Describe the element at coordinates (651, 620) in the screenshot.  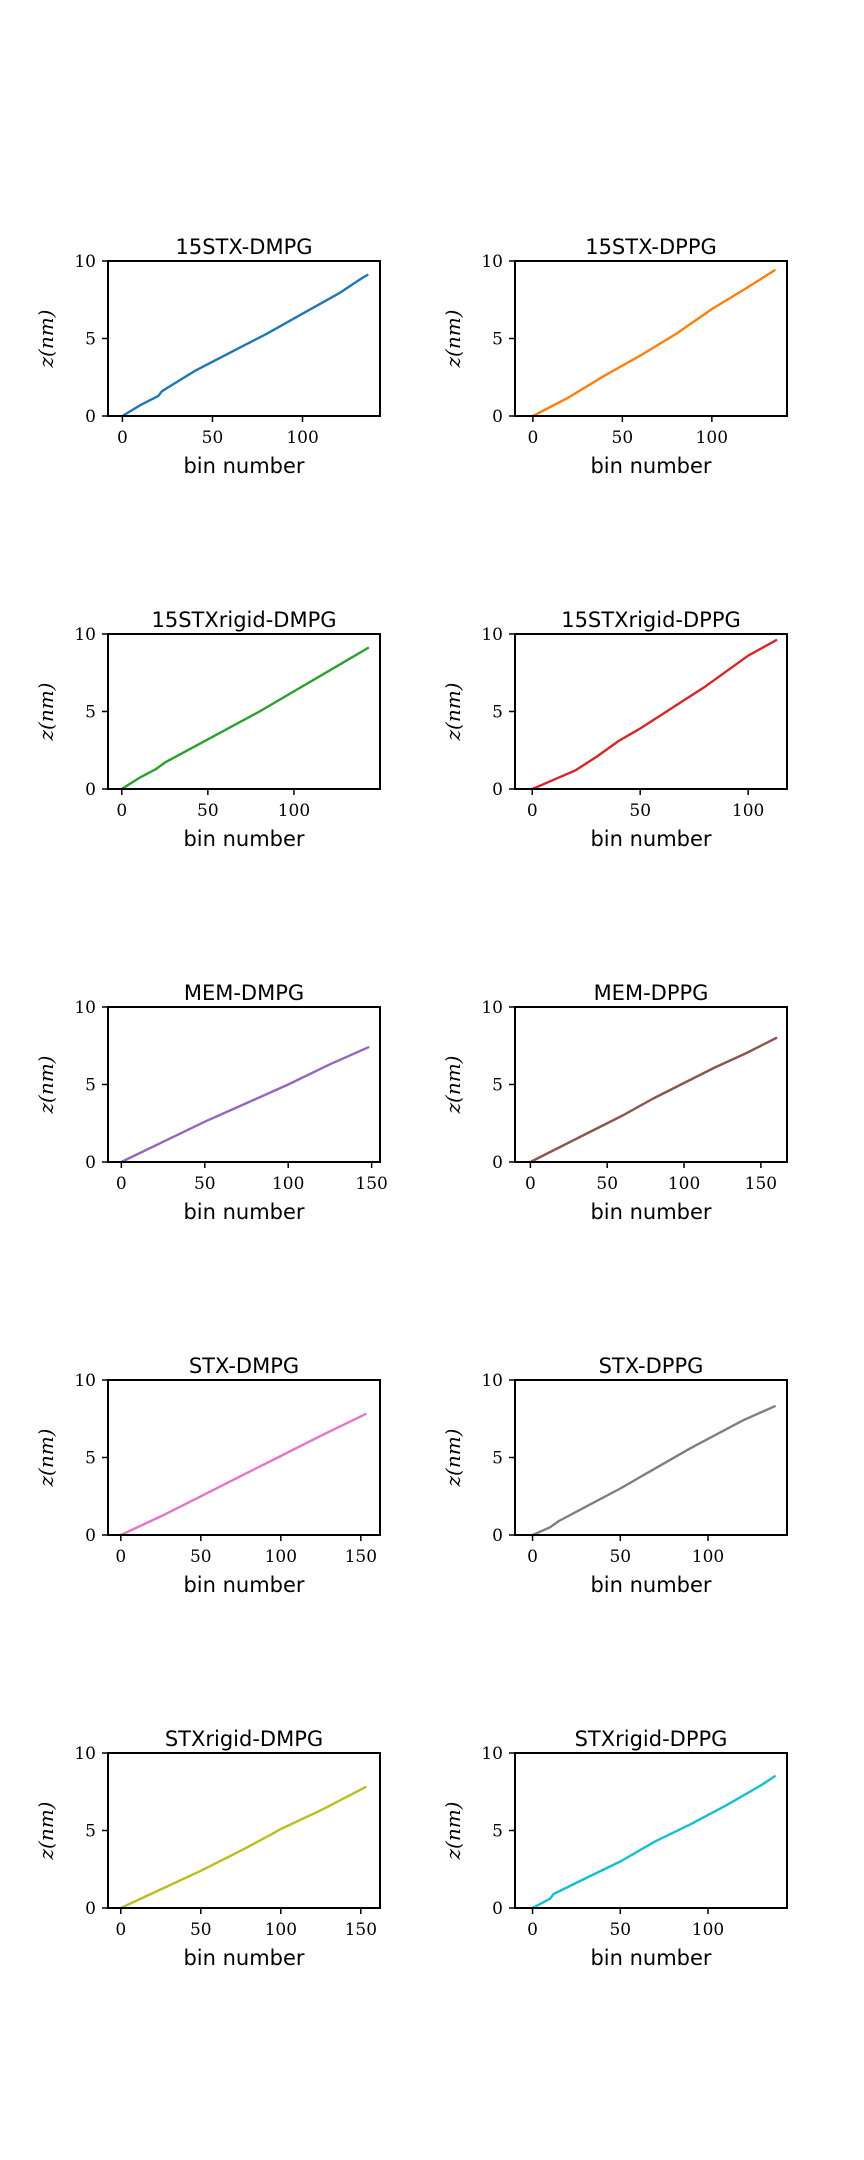
I see `chart-title: 15STXrigid-DPPG` at that location.